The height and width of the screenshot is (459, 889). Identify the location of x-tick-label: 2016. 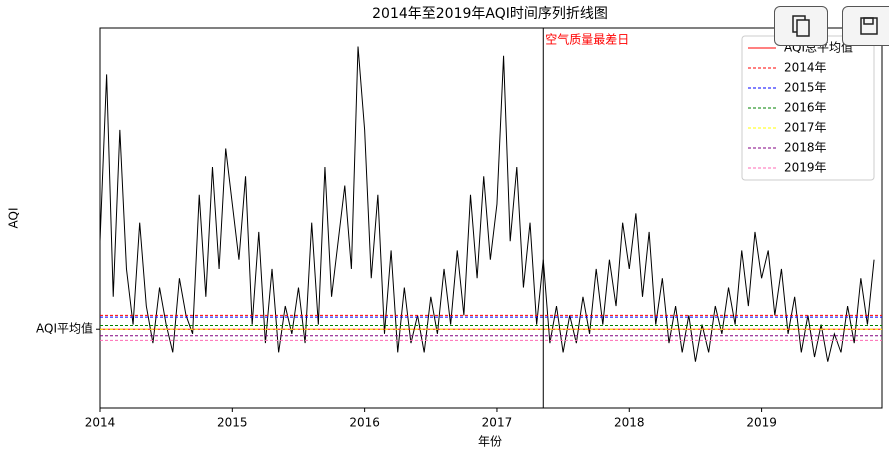
(364, 423).